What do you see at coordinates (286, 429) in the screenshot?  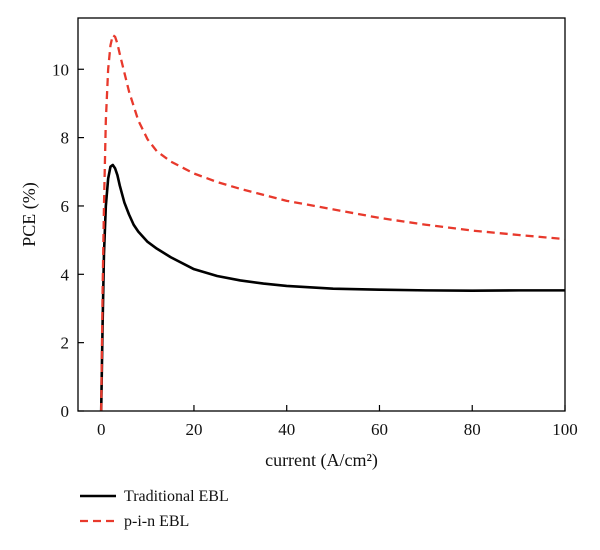 I see `x-tick-label: 40` at bounding box center [286, 429].